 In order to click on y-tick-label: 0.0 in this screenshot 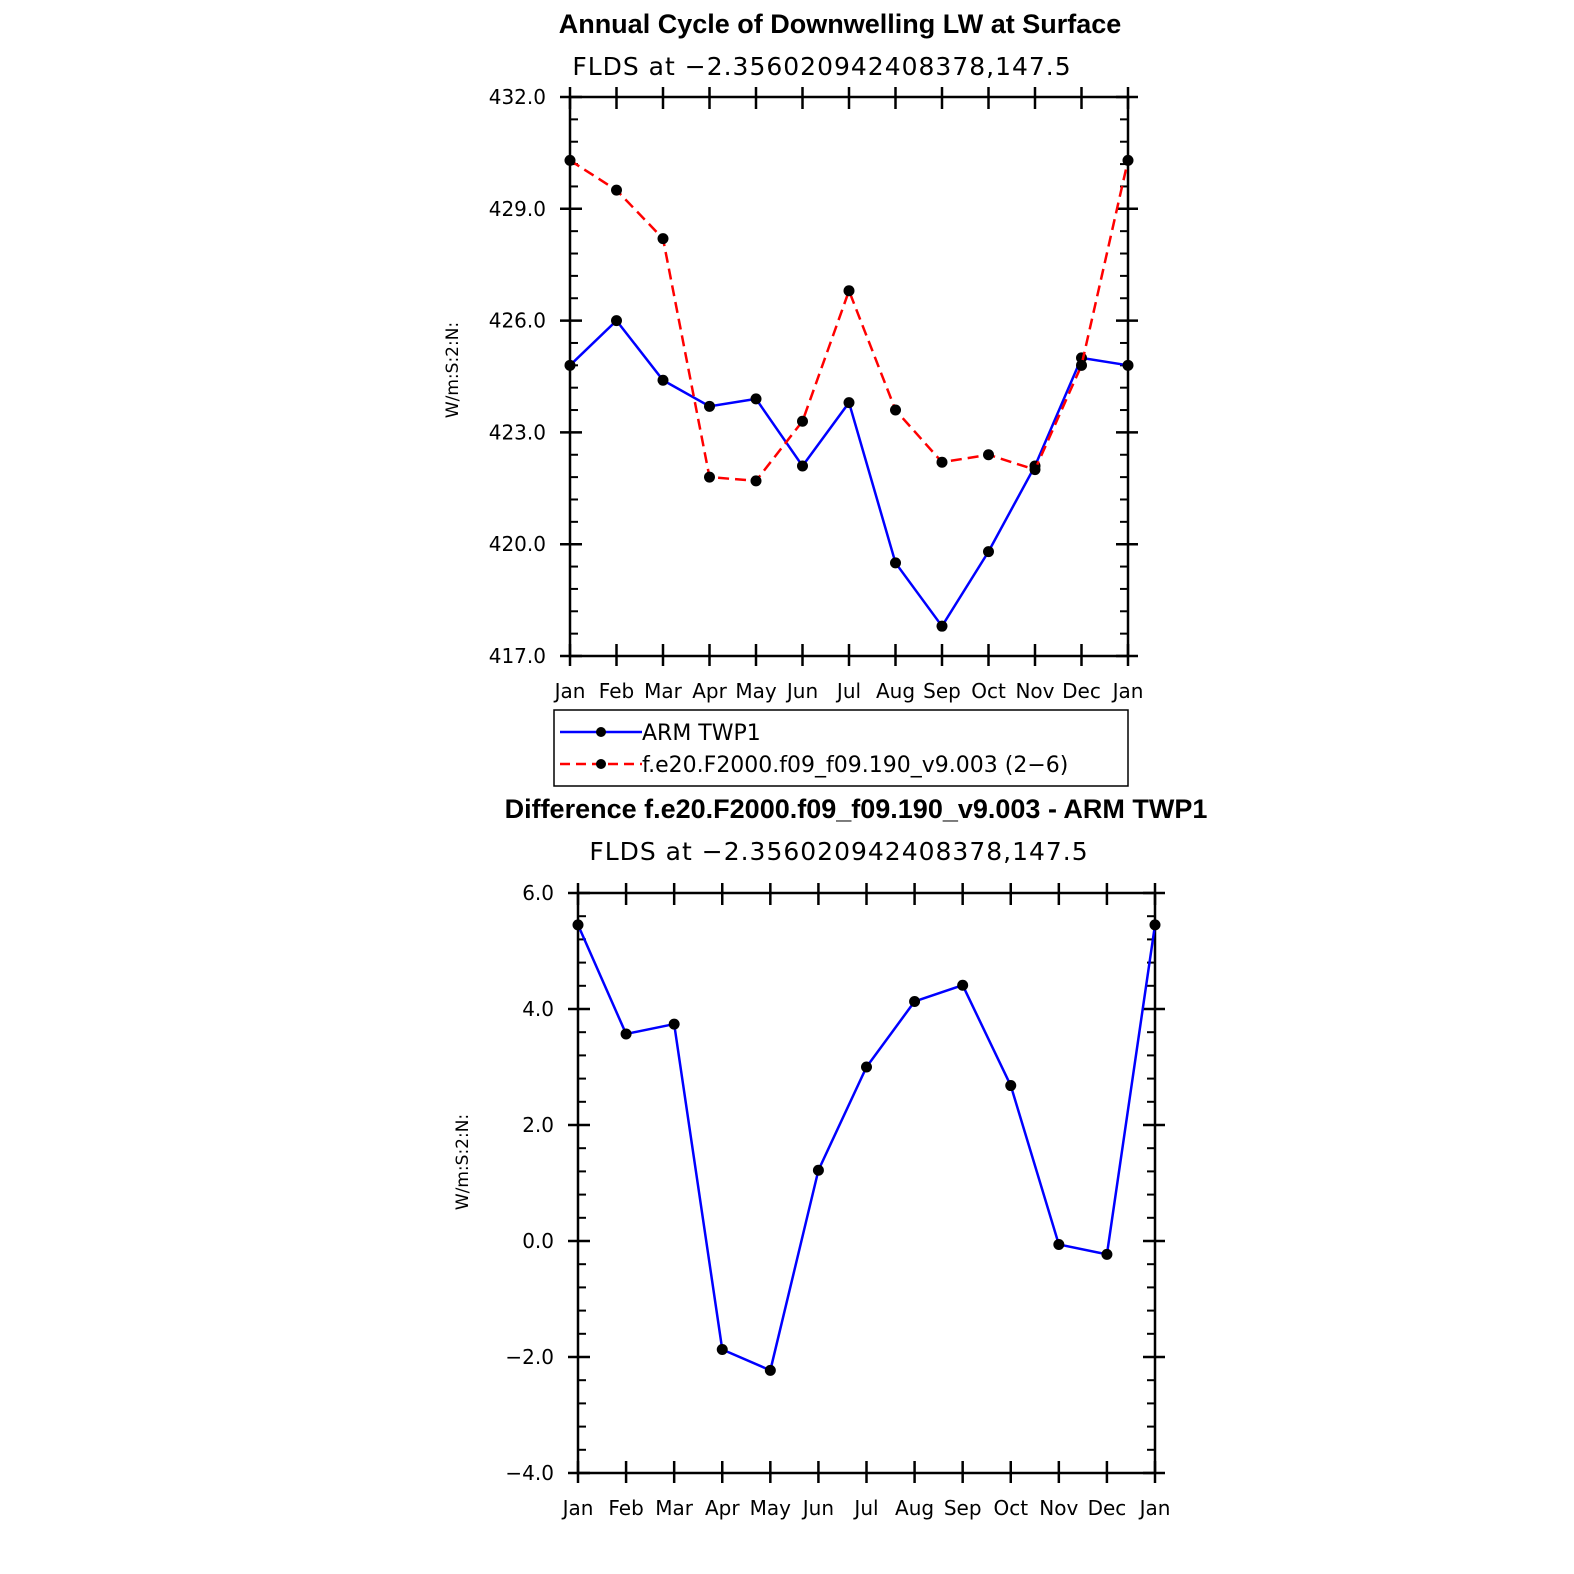, I will do `click(538, 1241)`.